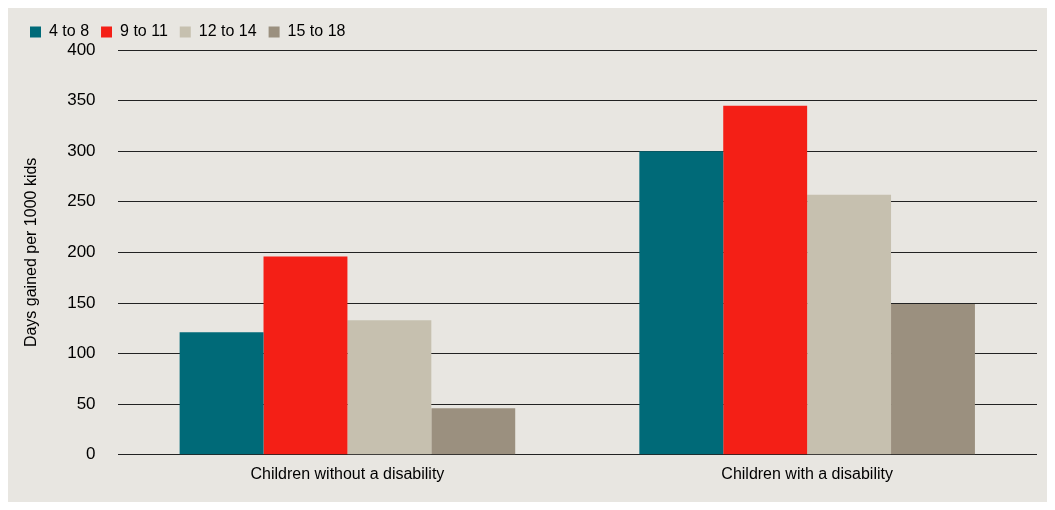 This screenshot has width=1055, height=510. I want to click on y-tick-label: 200, so click(81, 252).